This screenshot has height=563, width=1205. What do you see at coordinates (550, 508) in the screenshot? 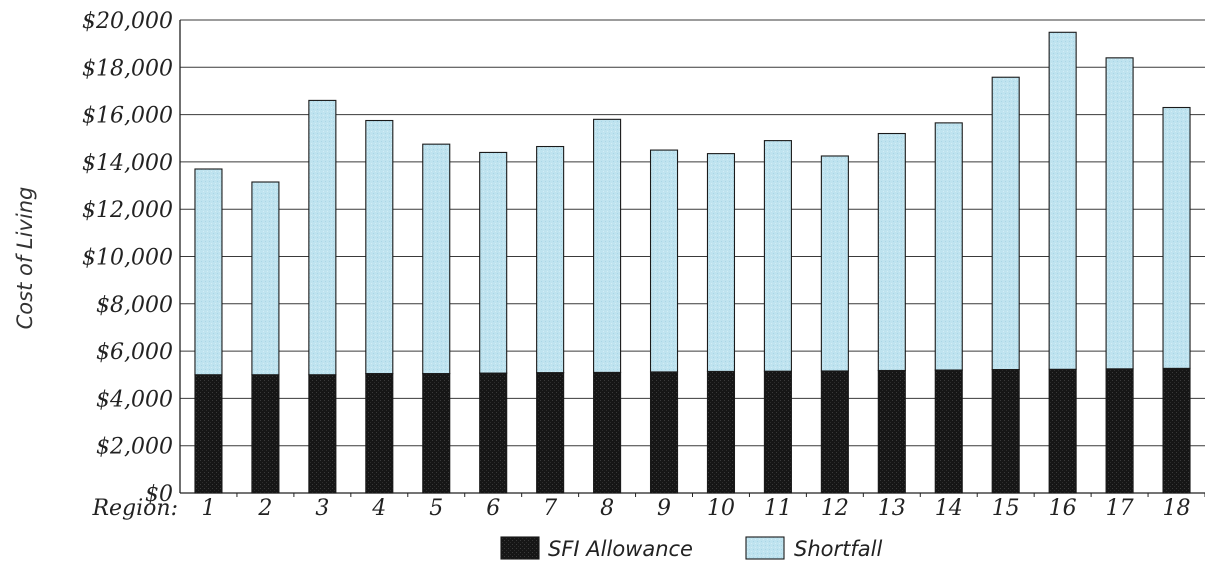
I see `x-tick-label: 7` at bounding box center [550, 508].